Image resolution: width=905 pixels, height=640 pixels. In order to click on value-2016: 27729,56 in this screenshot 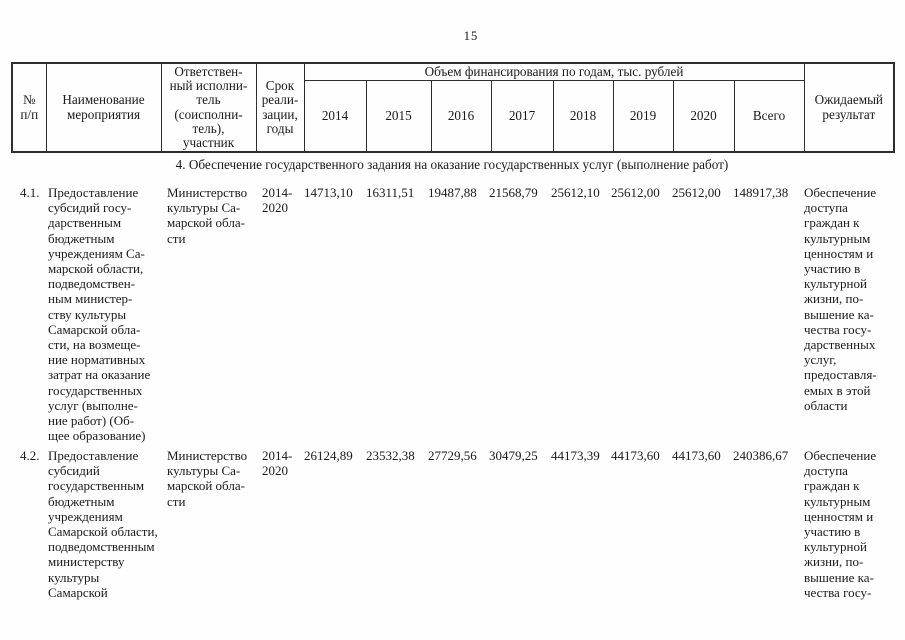, I will do `click(452, 455)`.